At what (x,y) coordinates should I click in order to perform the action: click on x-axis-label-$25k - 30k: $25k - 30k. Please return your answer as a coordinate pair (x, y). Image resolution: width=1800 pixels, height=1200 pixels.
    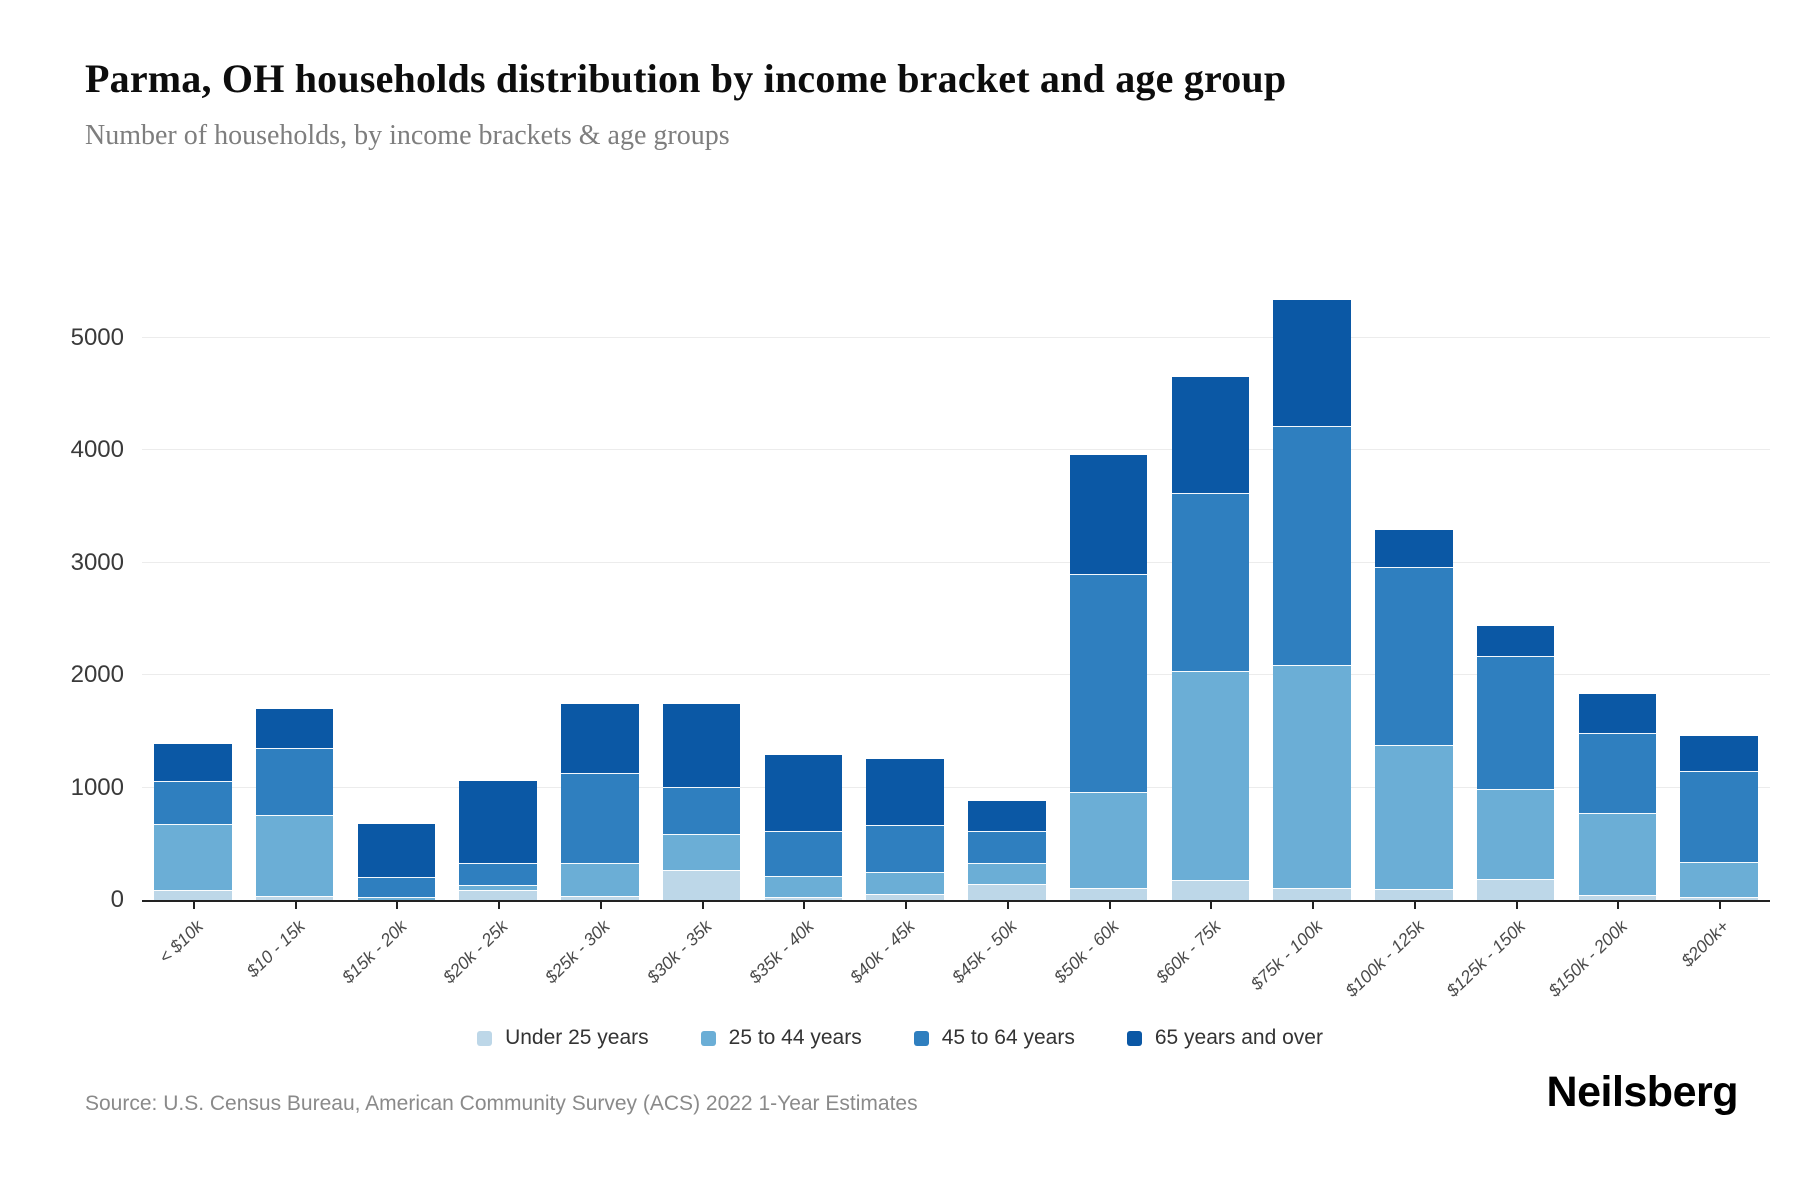
    Looking at the image, I should click on (577, 952).